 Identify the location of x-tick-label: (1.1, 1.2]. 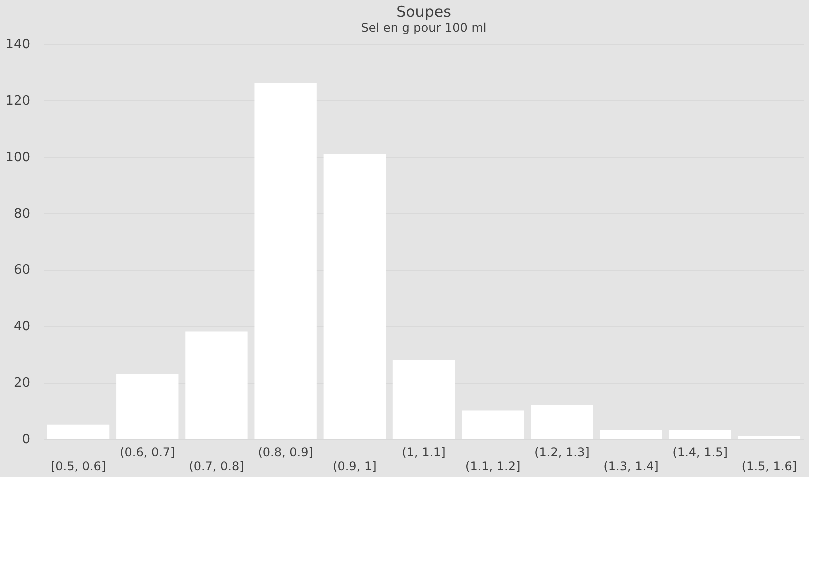
(493, 467).